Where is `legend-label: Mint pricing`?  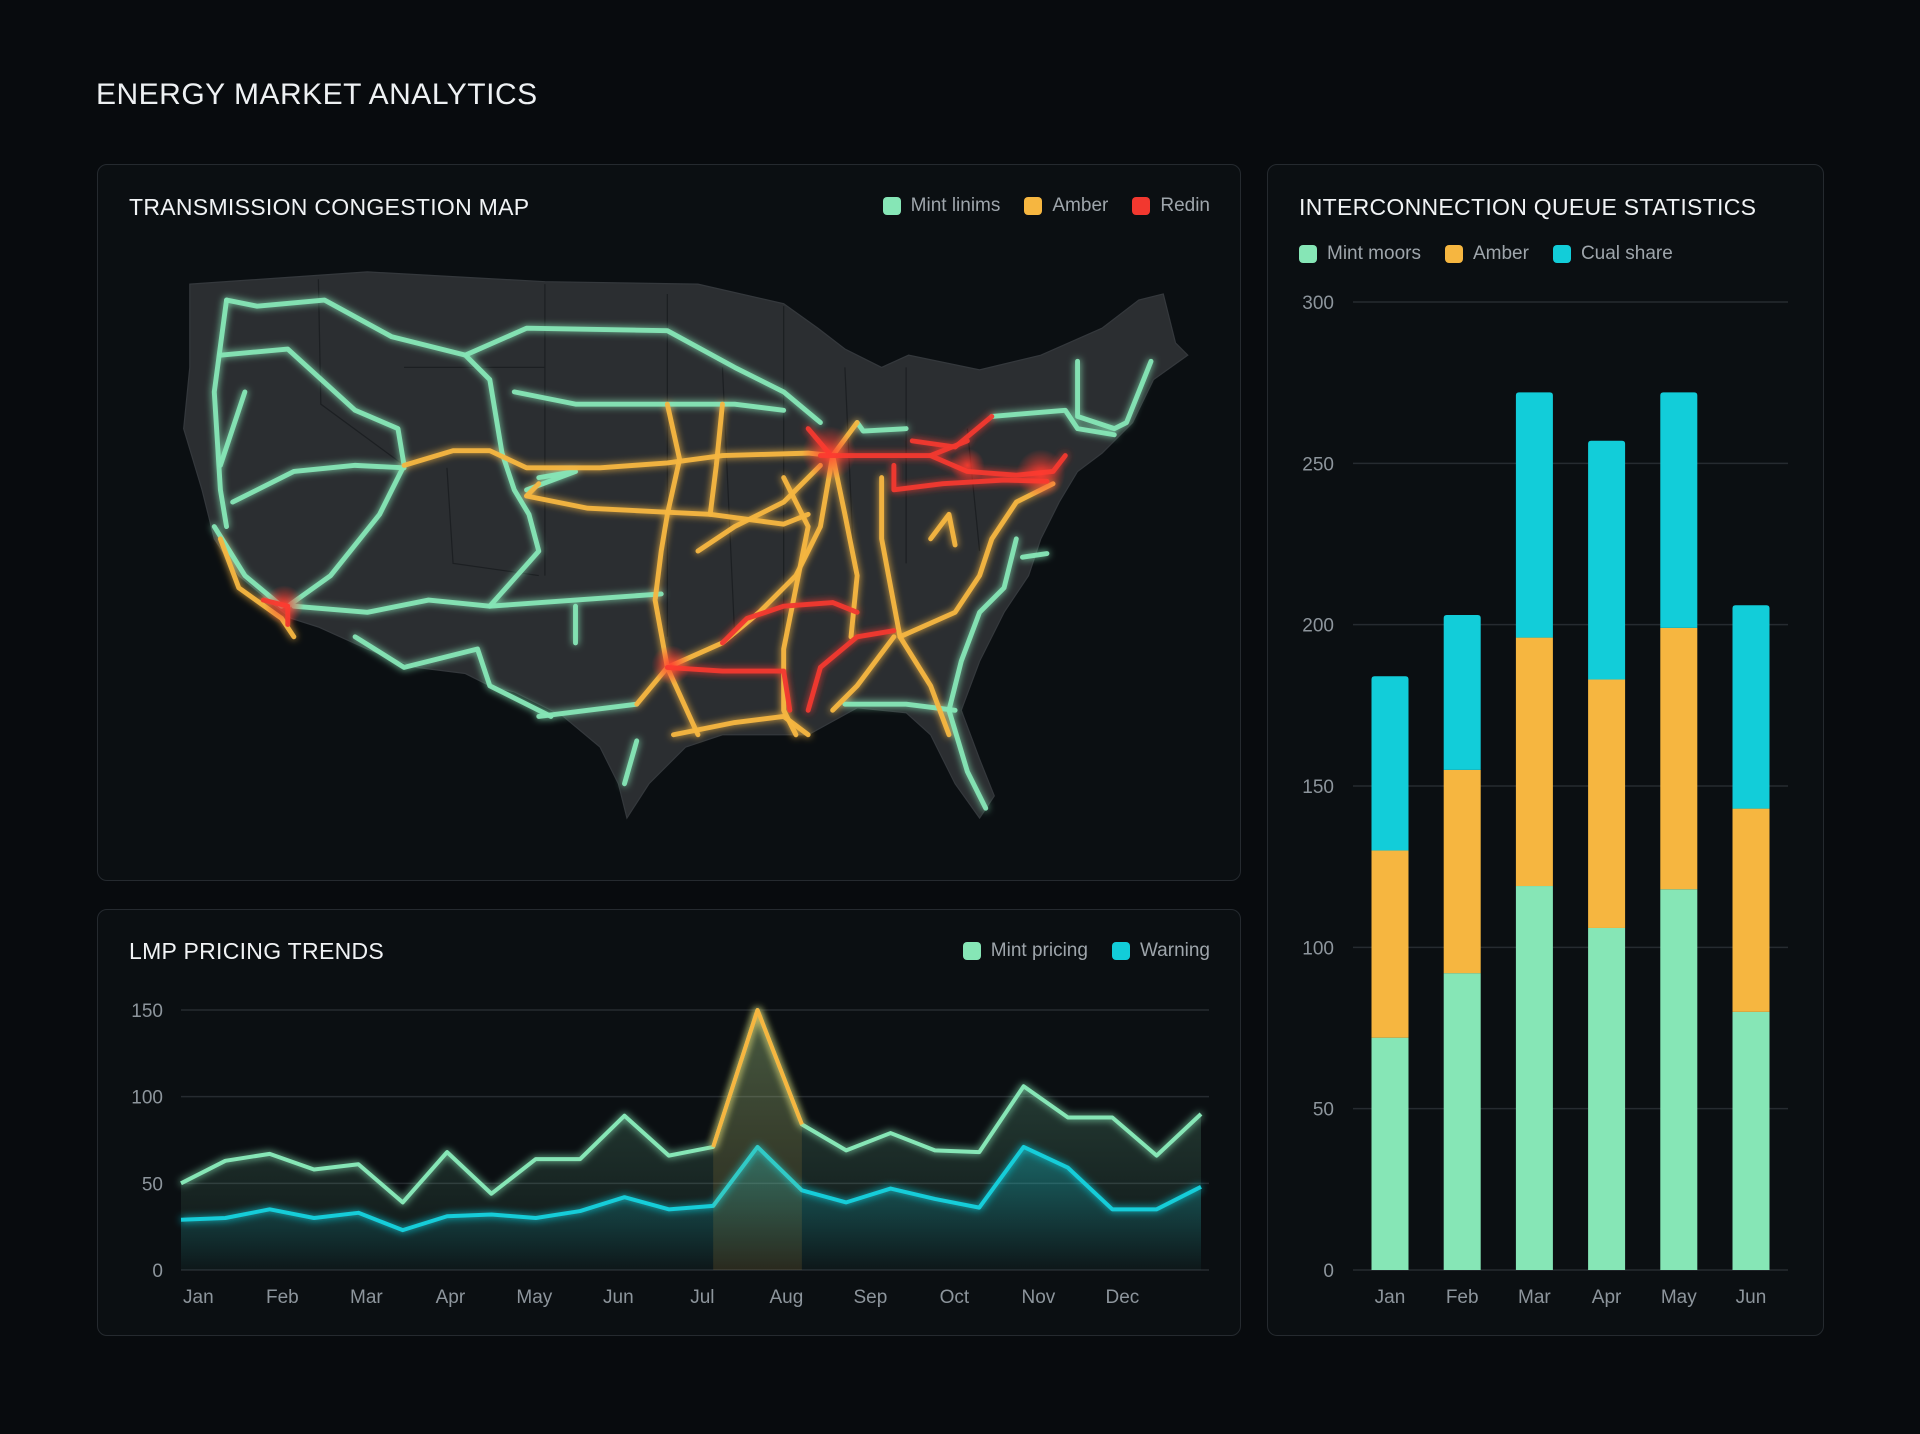 legend-label: Mint pricing is located at coordinates (1039, 950).